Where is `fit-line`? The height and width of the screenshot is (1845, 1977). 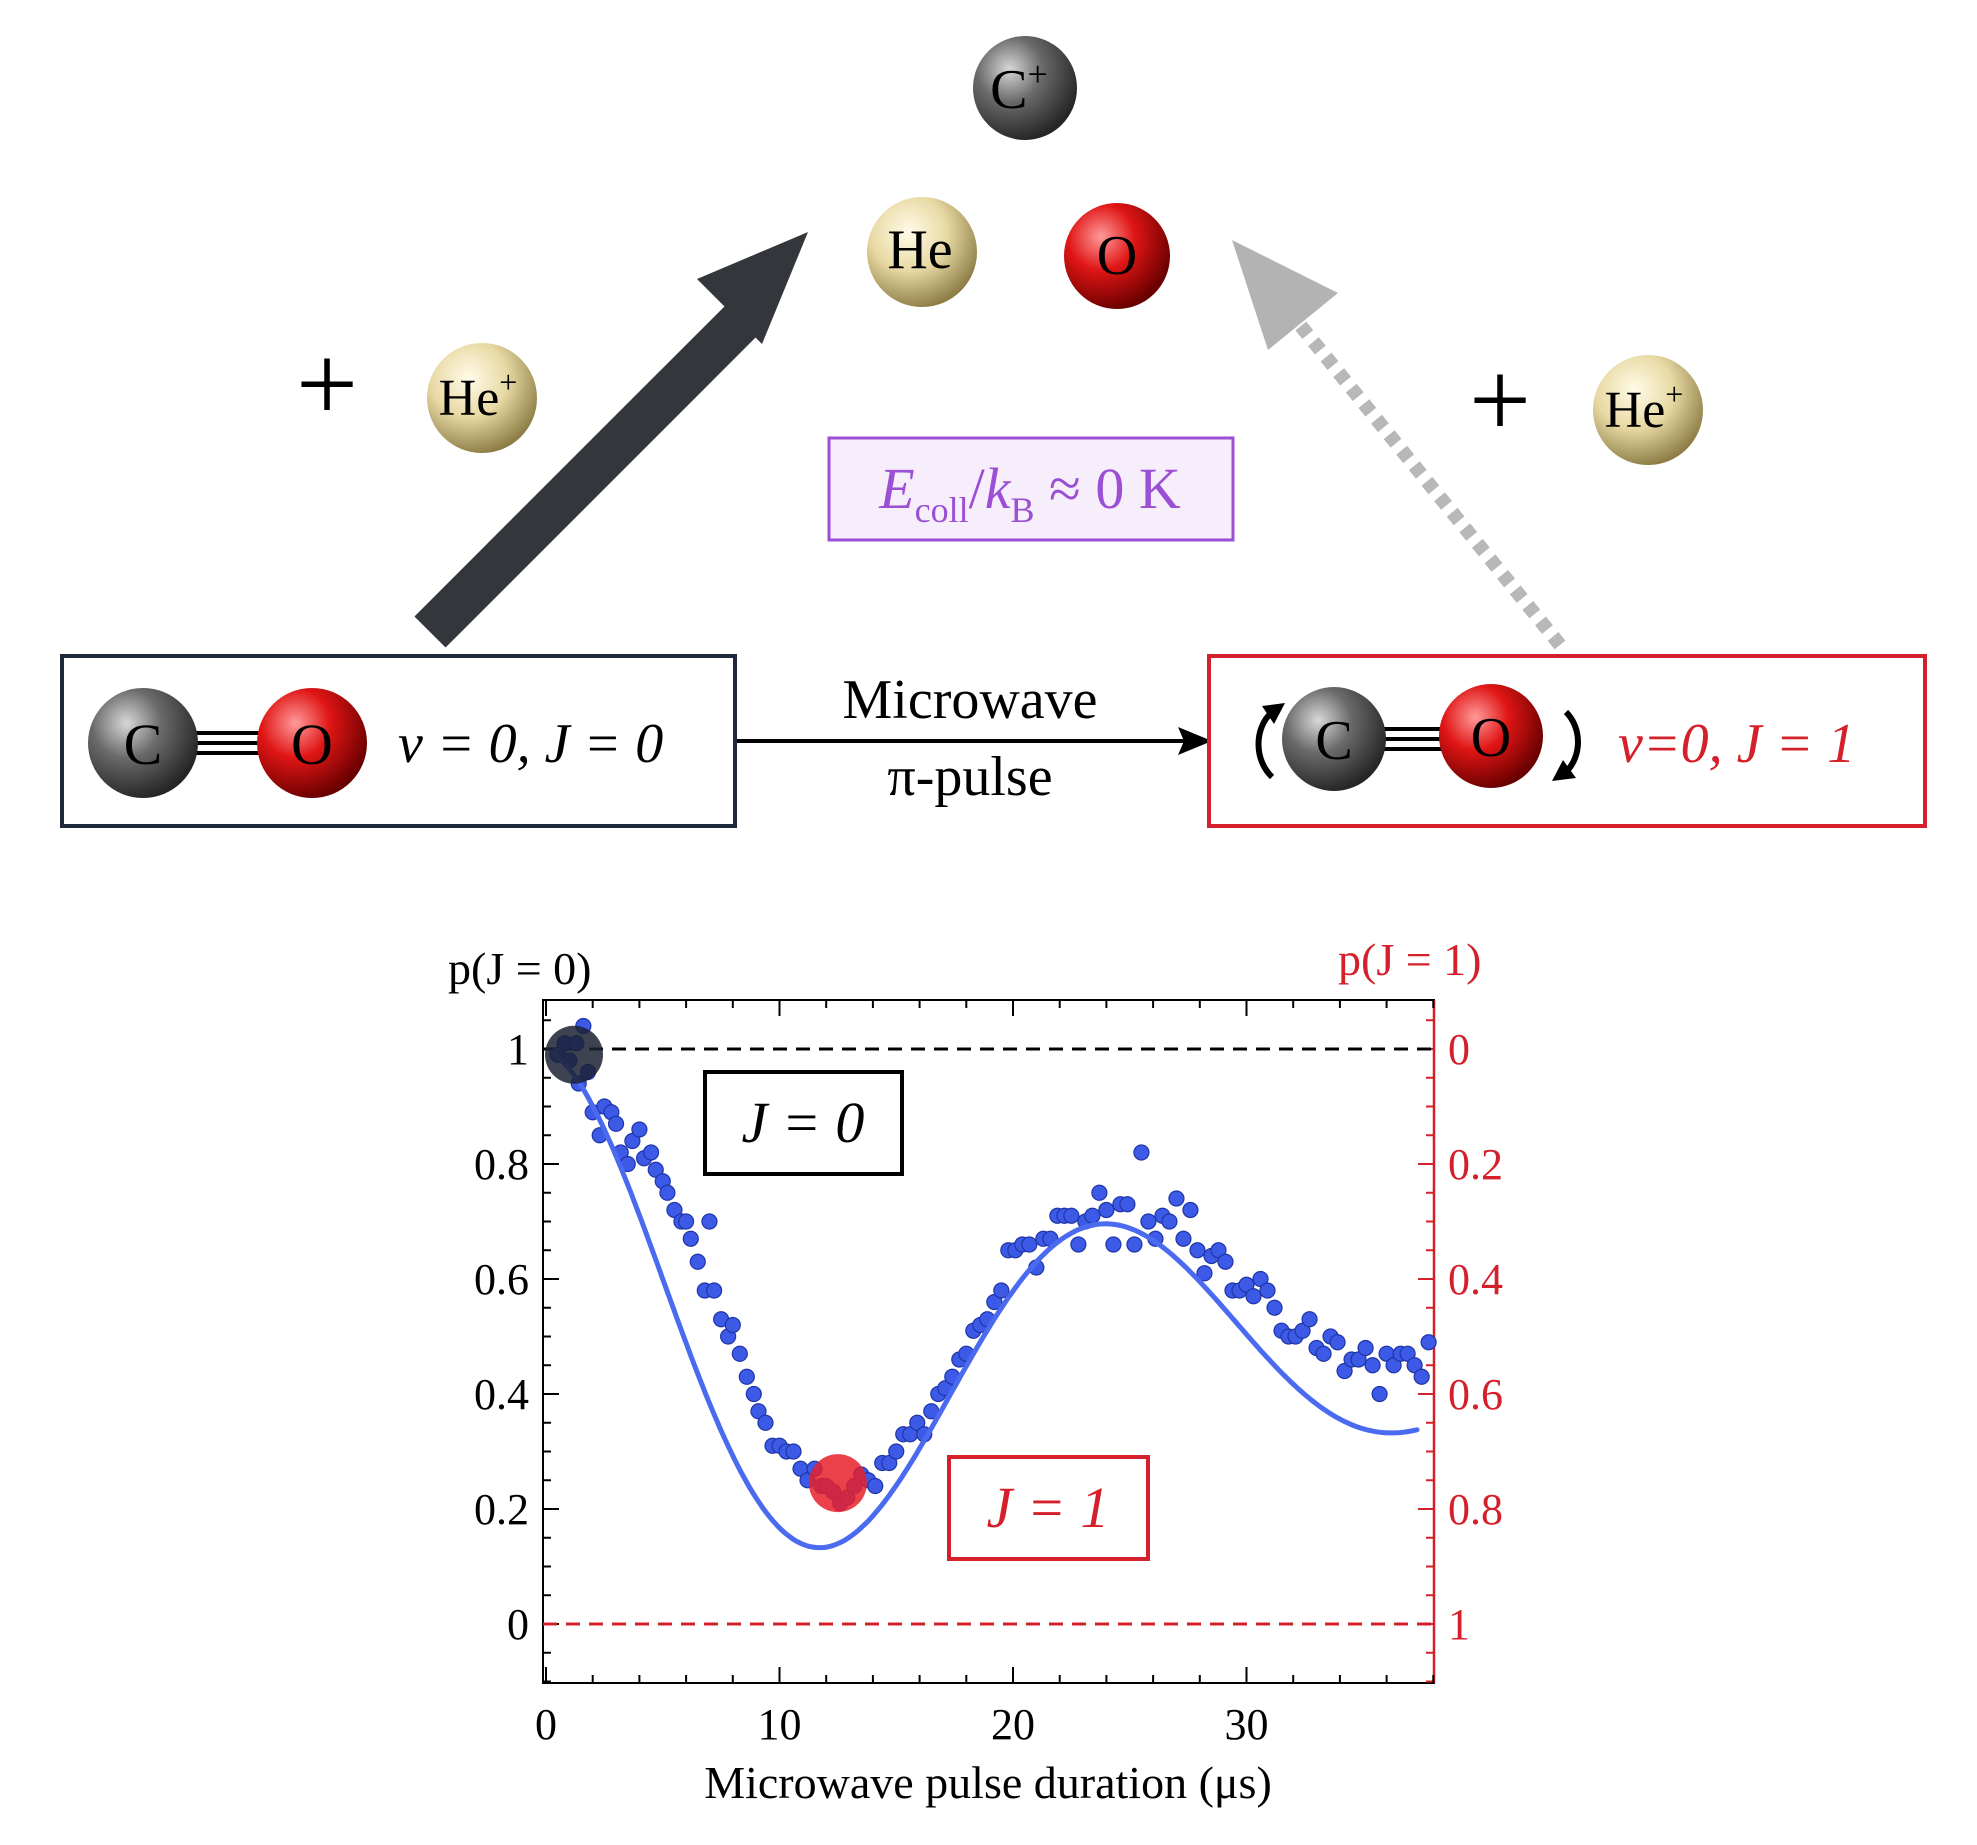 fit-line is located at coordinates (985, 1300).